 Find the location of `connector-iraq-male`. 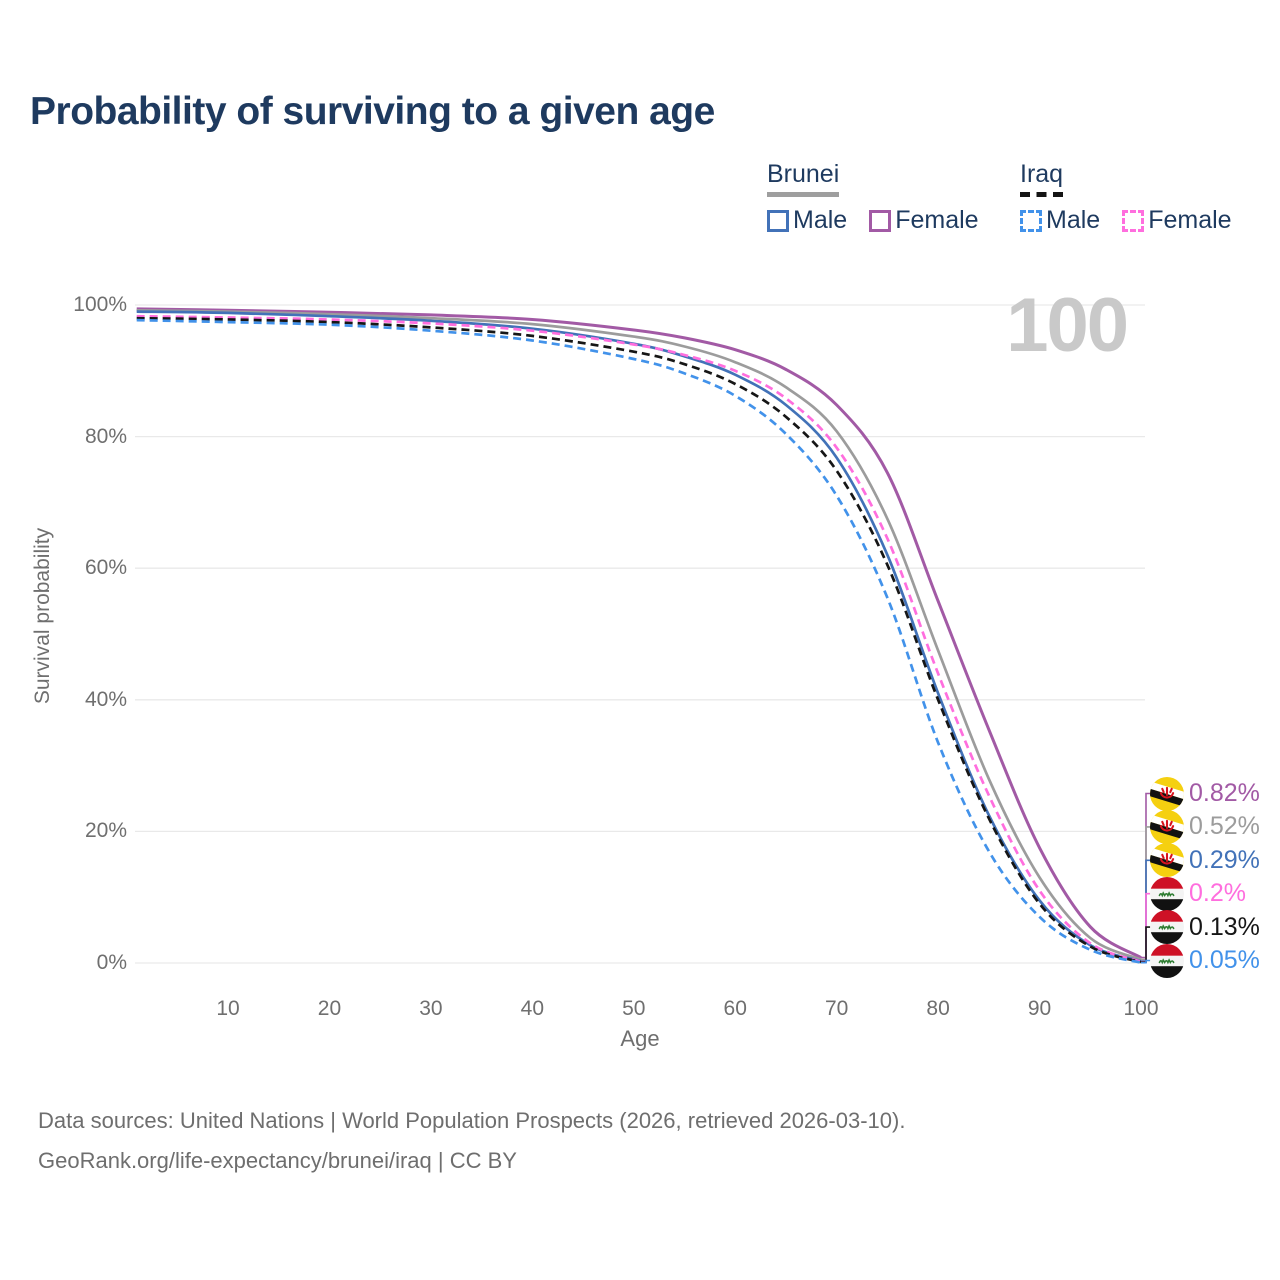

connector-iraq-male is located at coordinates (1147, 961).